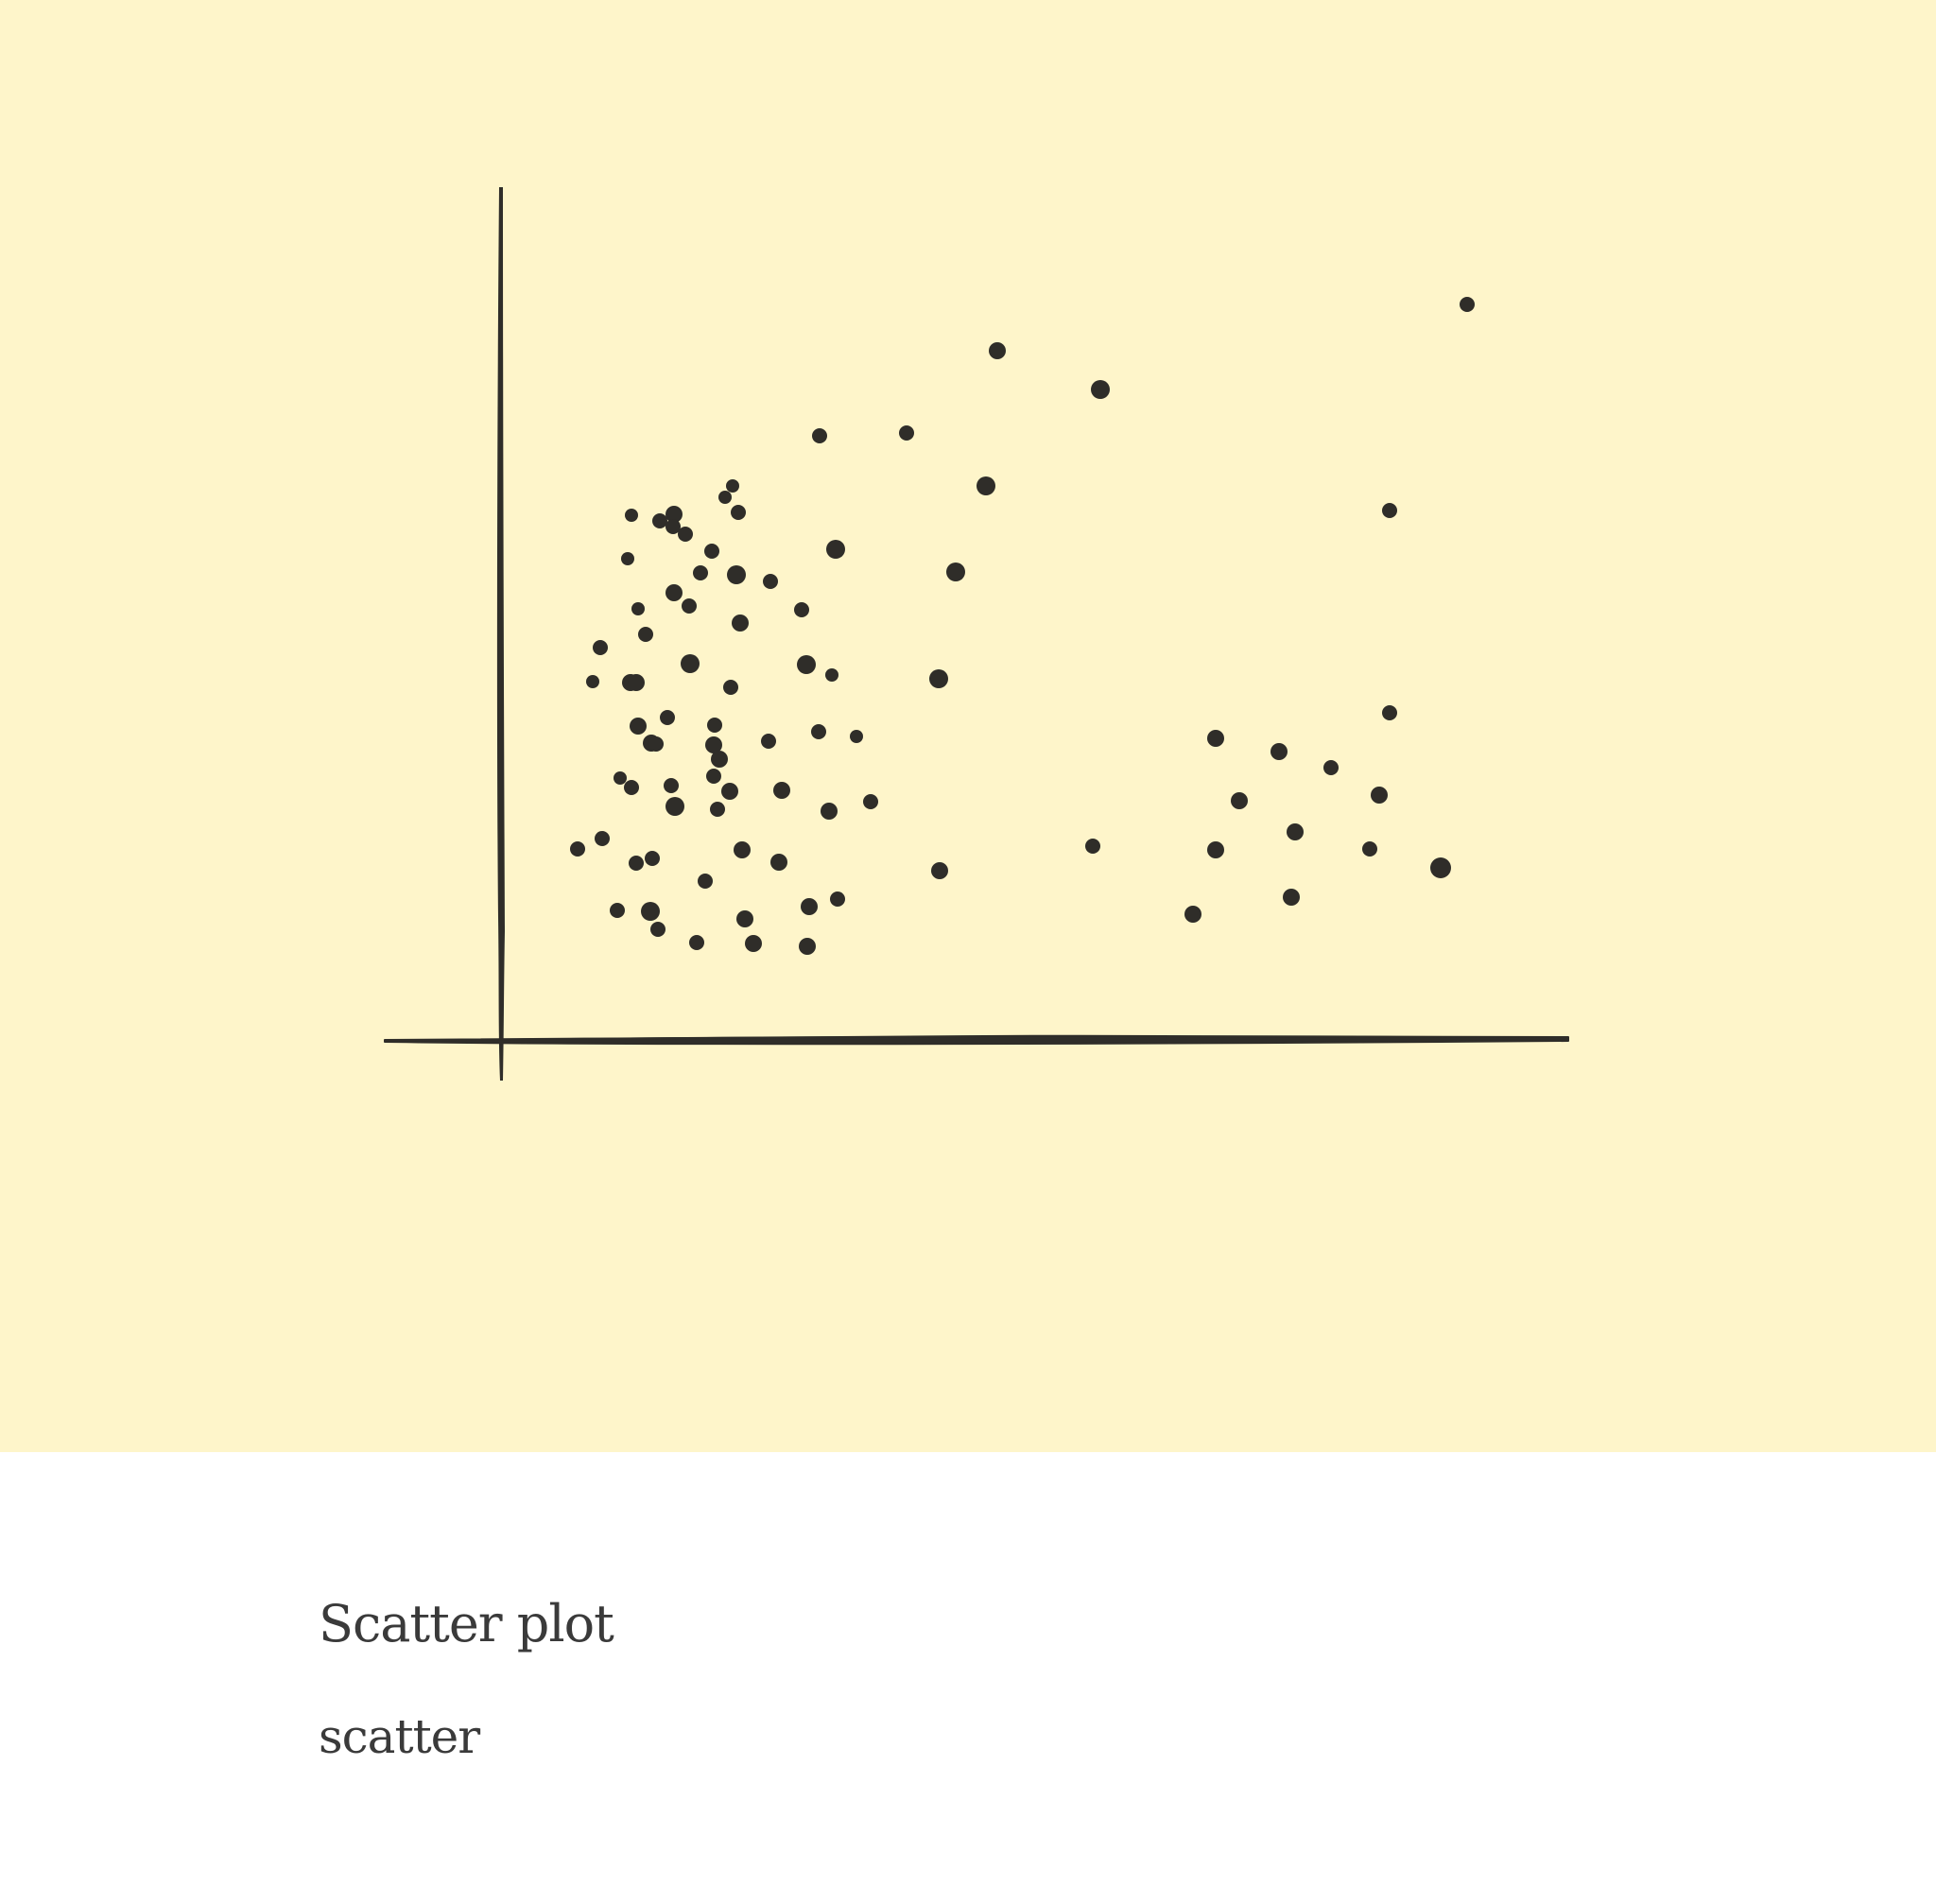 This screenshot has width=1936, height=1904. What do you see at coordinates (466, 1623) in the screenshot?
I see `caption-title: Scatter plot` at bounding box center [466, 1623].